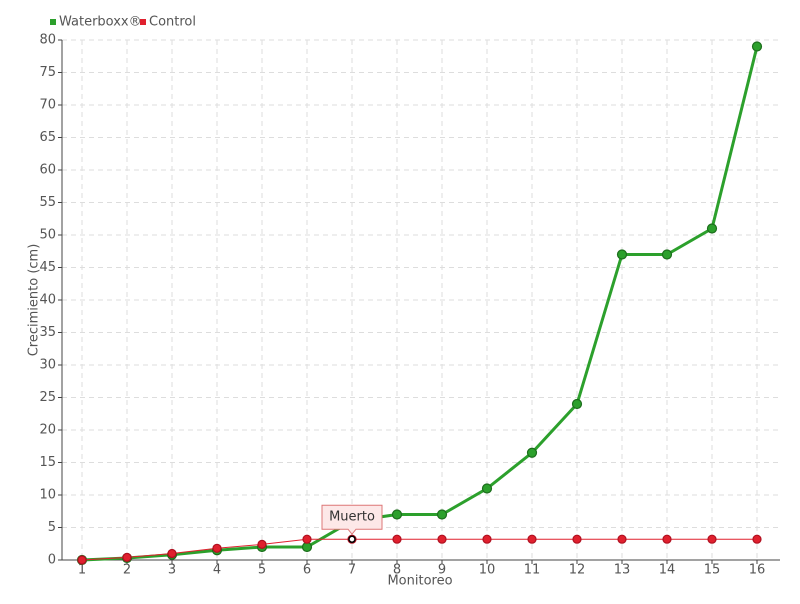 The image size is (800, 604). Describe the element at coordinates (172, 570) in the screenshot. I see `x-tick-label: 3` at that location.